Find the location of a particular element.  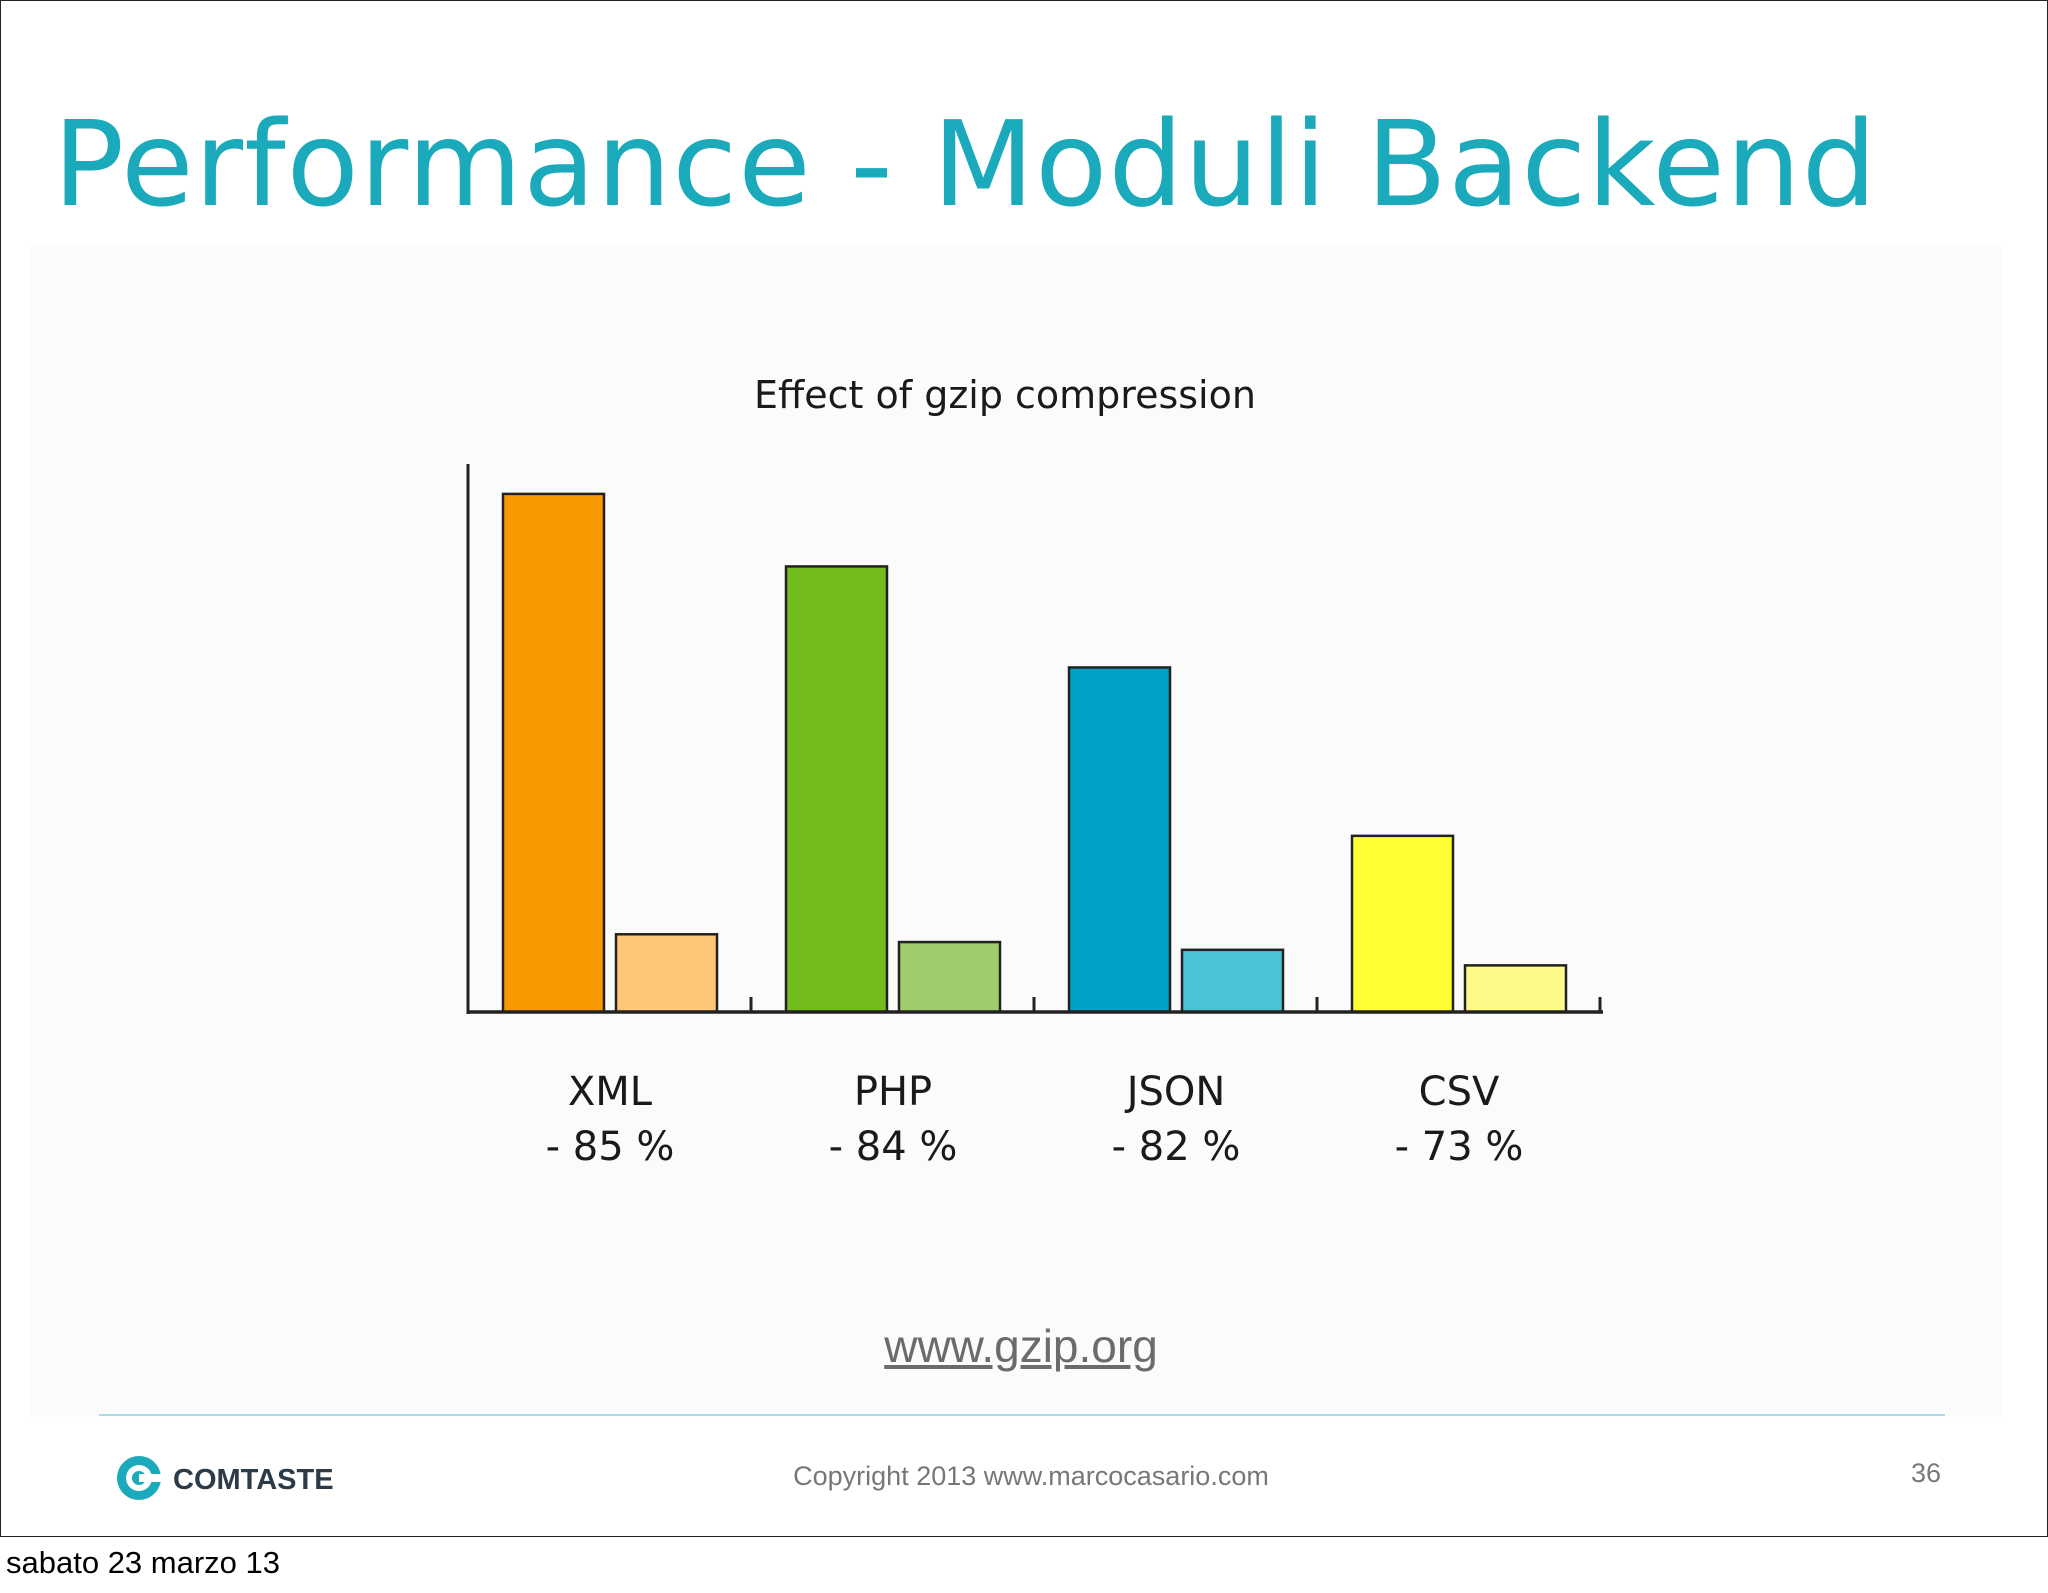

presentation-date: sabato 23 marzo 13 is located at coordinates (143, 1562).